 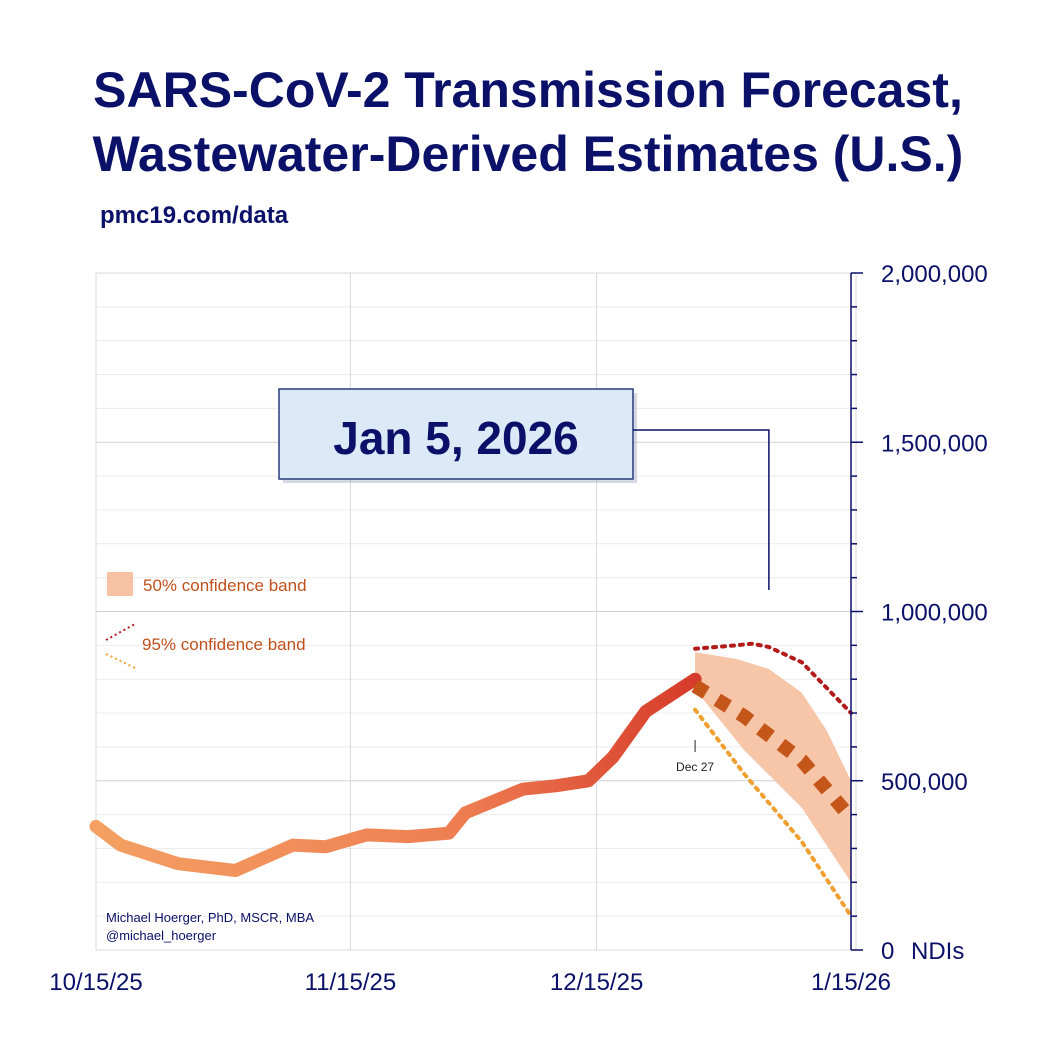 I want to click on y-tick-label: 1,000,000, so click(x=934, y=613).